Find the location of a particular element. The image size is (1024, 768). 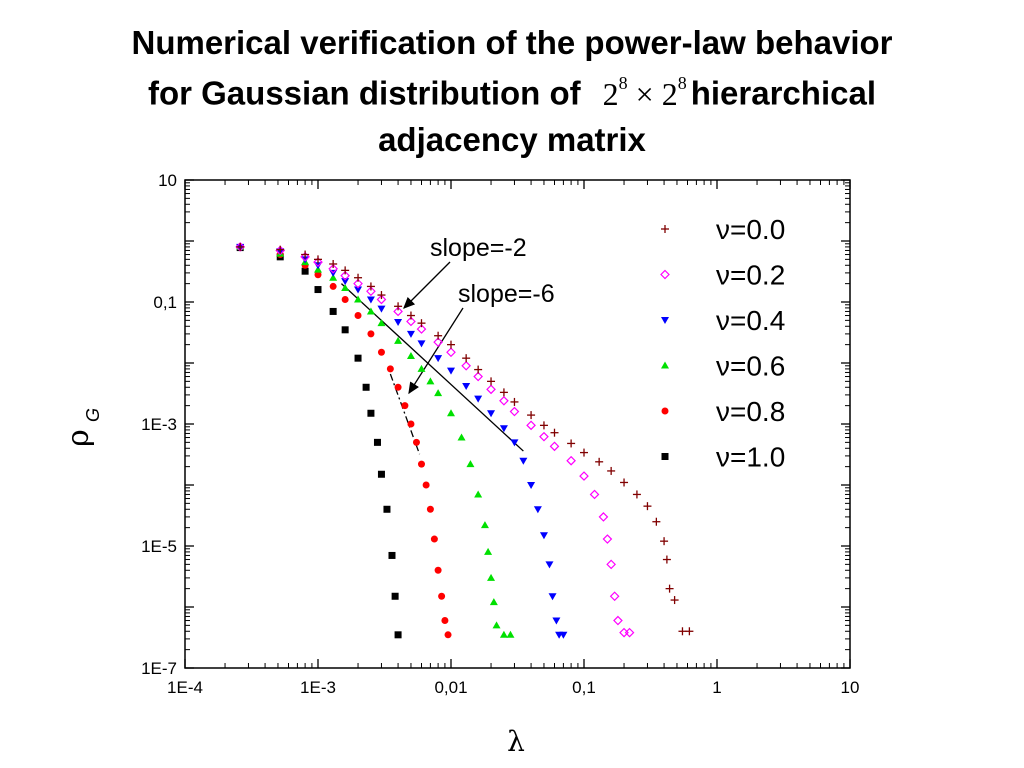

x-tick-label: 10 is located at coordinates (850, 687).